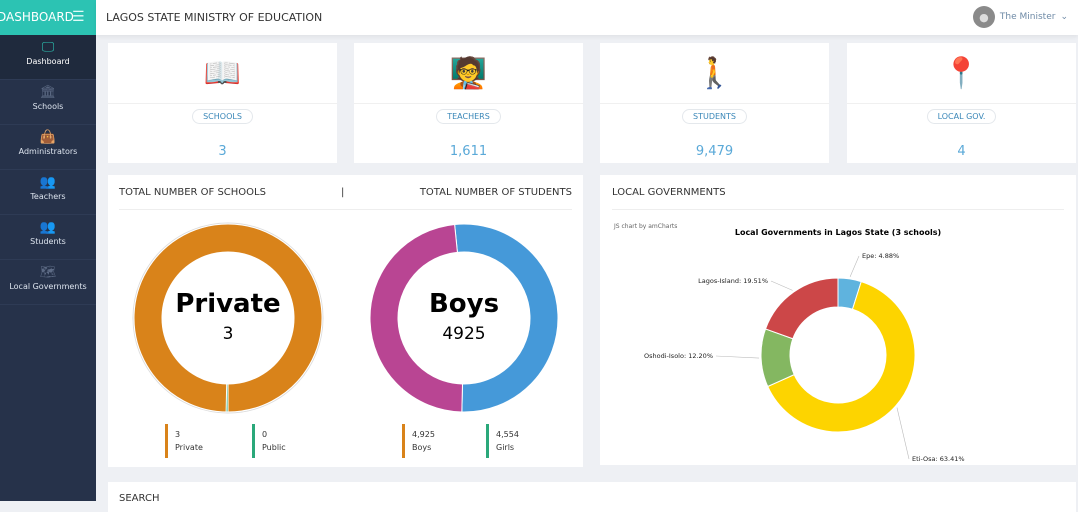 The image size is (1078, 512). What do you see at coordinates (222, 151) in the screenshot?
I see `stat-value: 3` at bounding box center [222, 151].